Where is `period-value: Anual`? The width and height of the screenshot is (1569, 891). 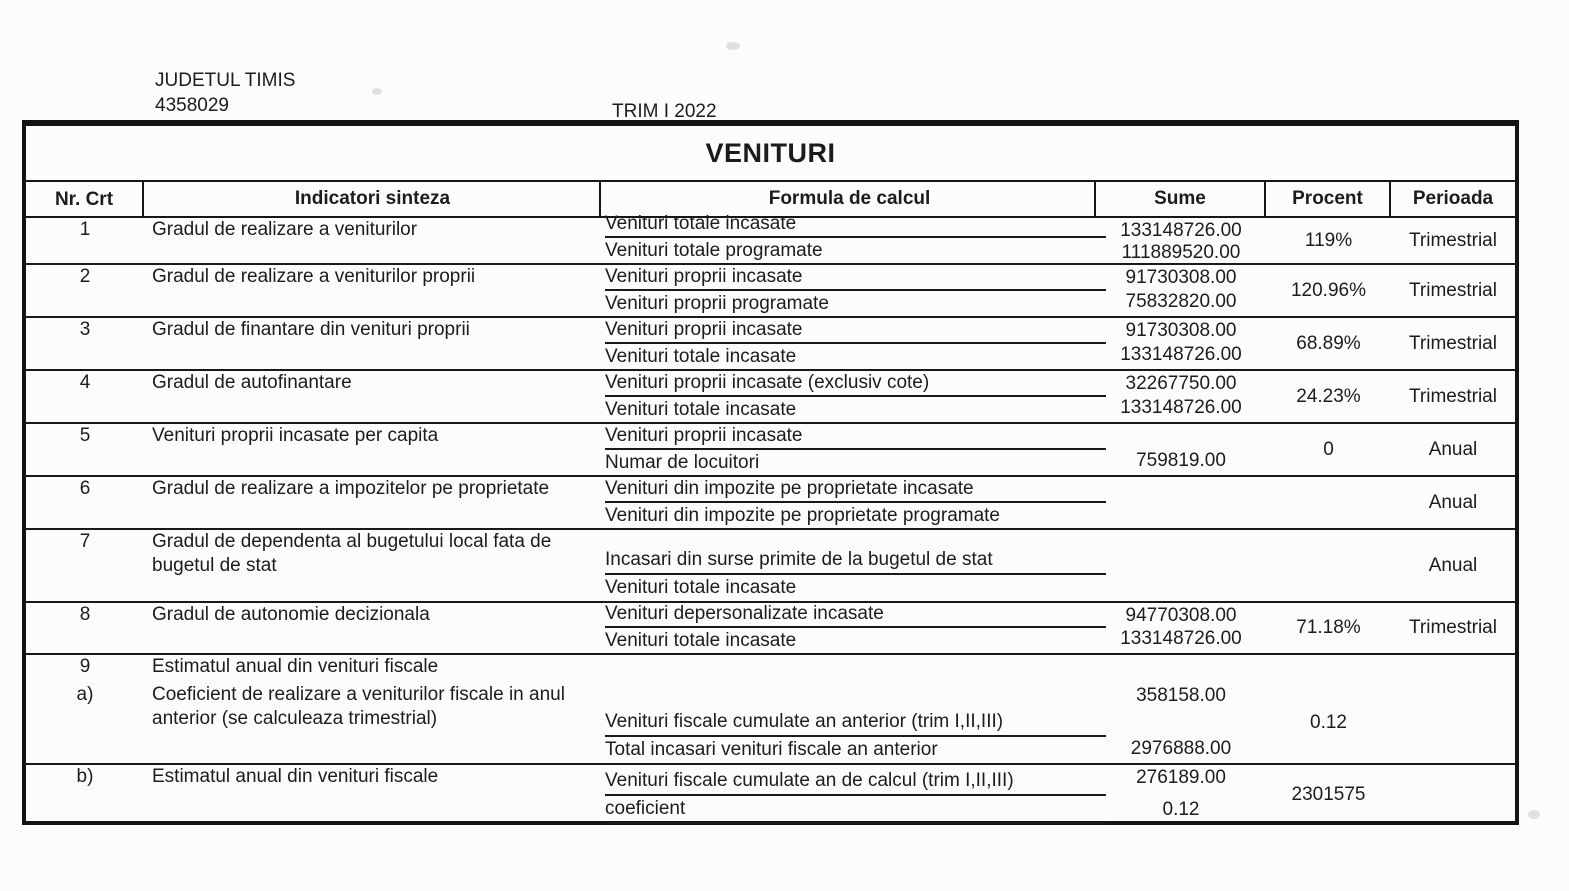 period-value: Anual is located at coordinates (1453, 502).